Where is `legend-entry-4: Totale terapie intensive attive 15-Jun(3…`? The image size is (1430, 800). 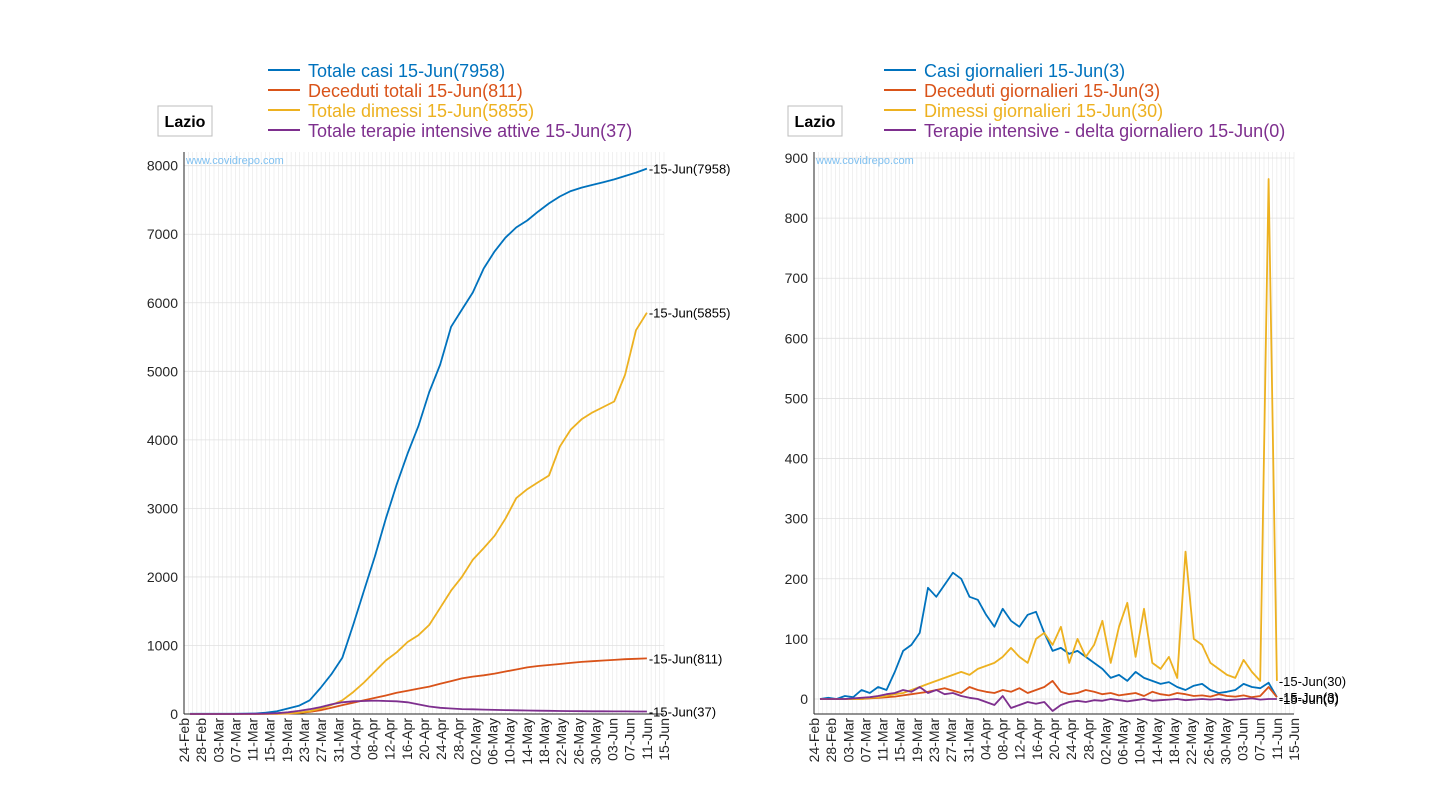 legend-entry-4: Totale terapie intensive attive 15-Jun(3… is located at coordinates (470, 131).